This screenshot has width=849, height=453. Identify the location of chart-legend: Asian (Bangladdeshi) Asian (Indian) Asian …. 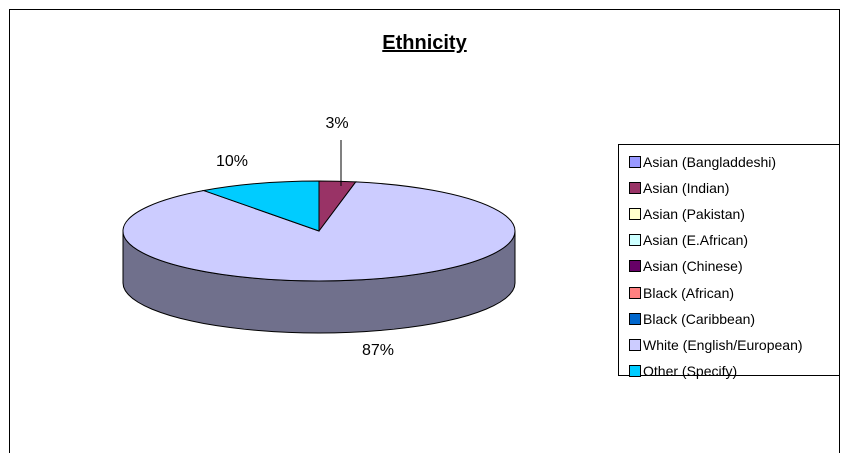
(729, 261).